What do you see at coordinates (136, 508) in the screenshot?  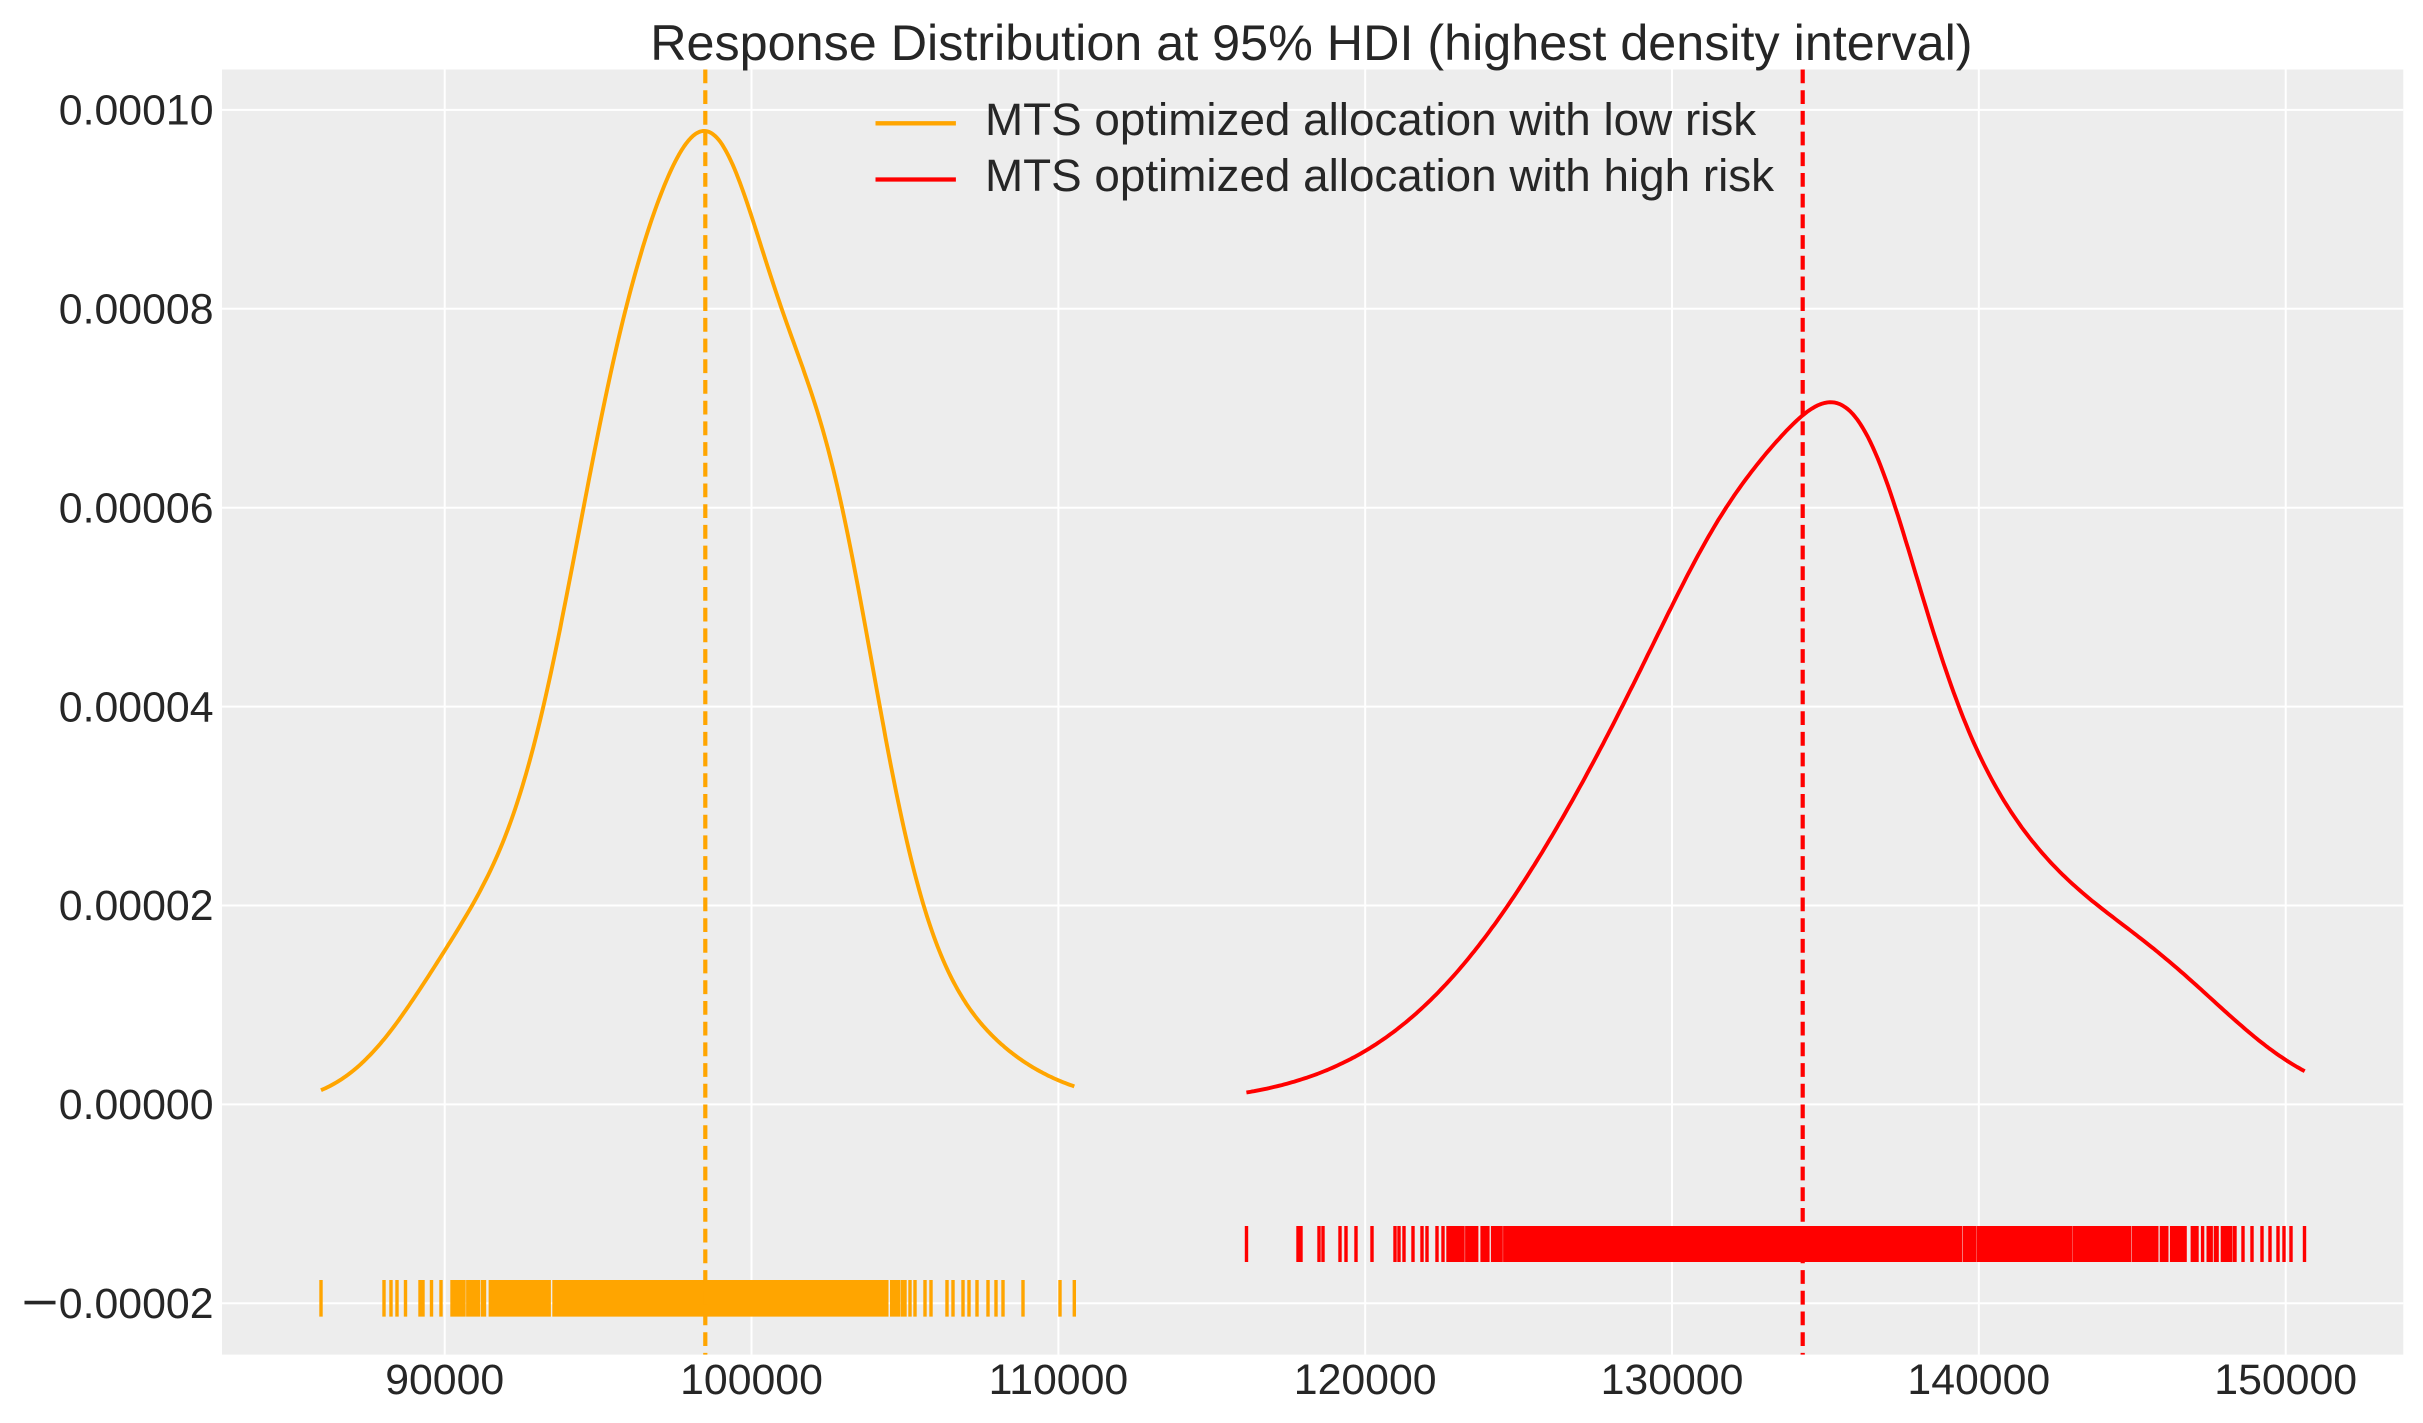 I see `svg-text: 0.00006` at bounding box center [136, 508].